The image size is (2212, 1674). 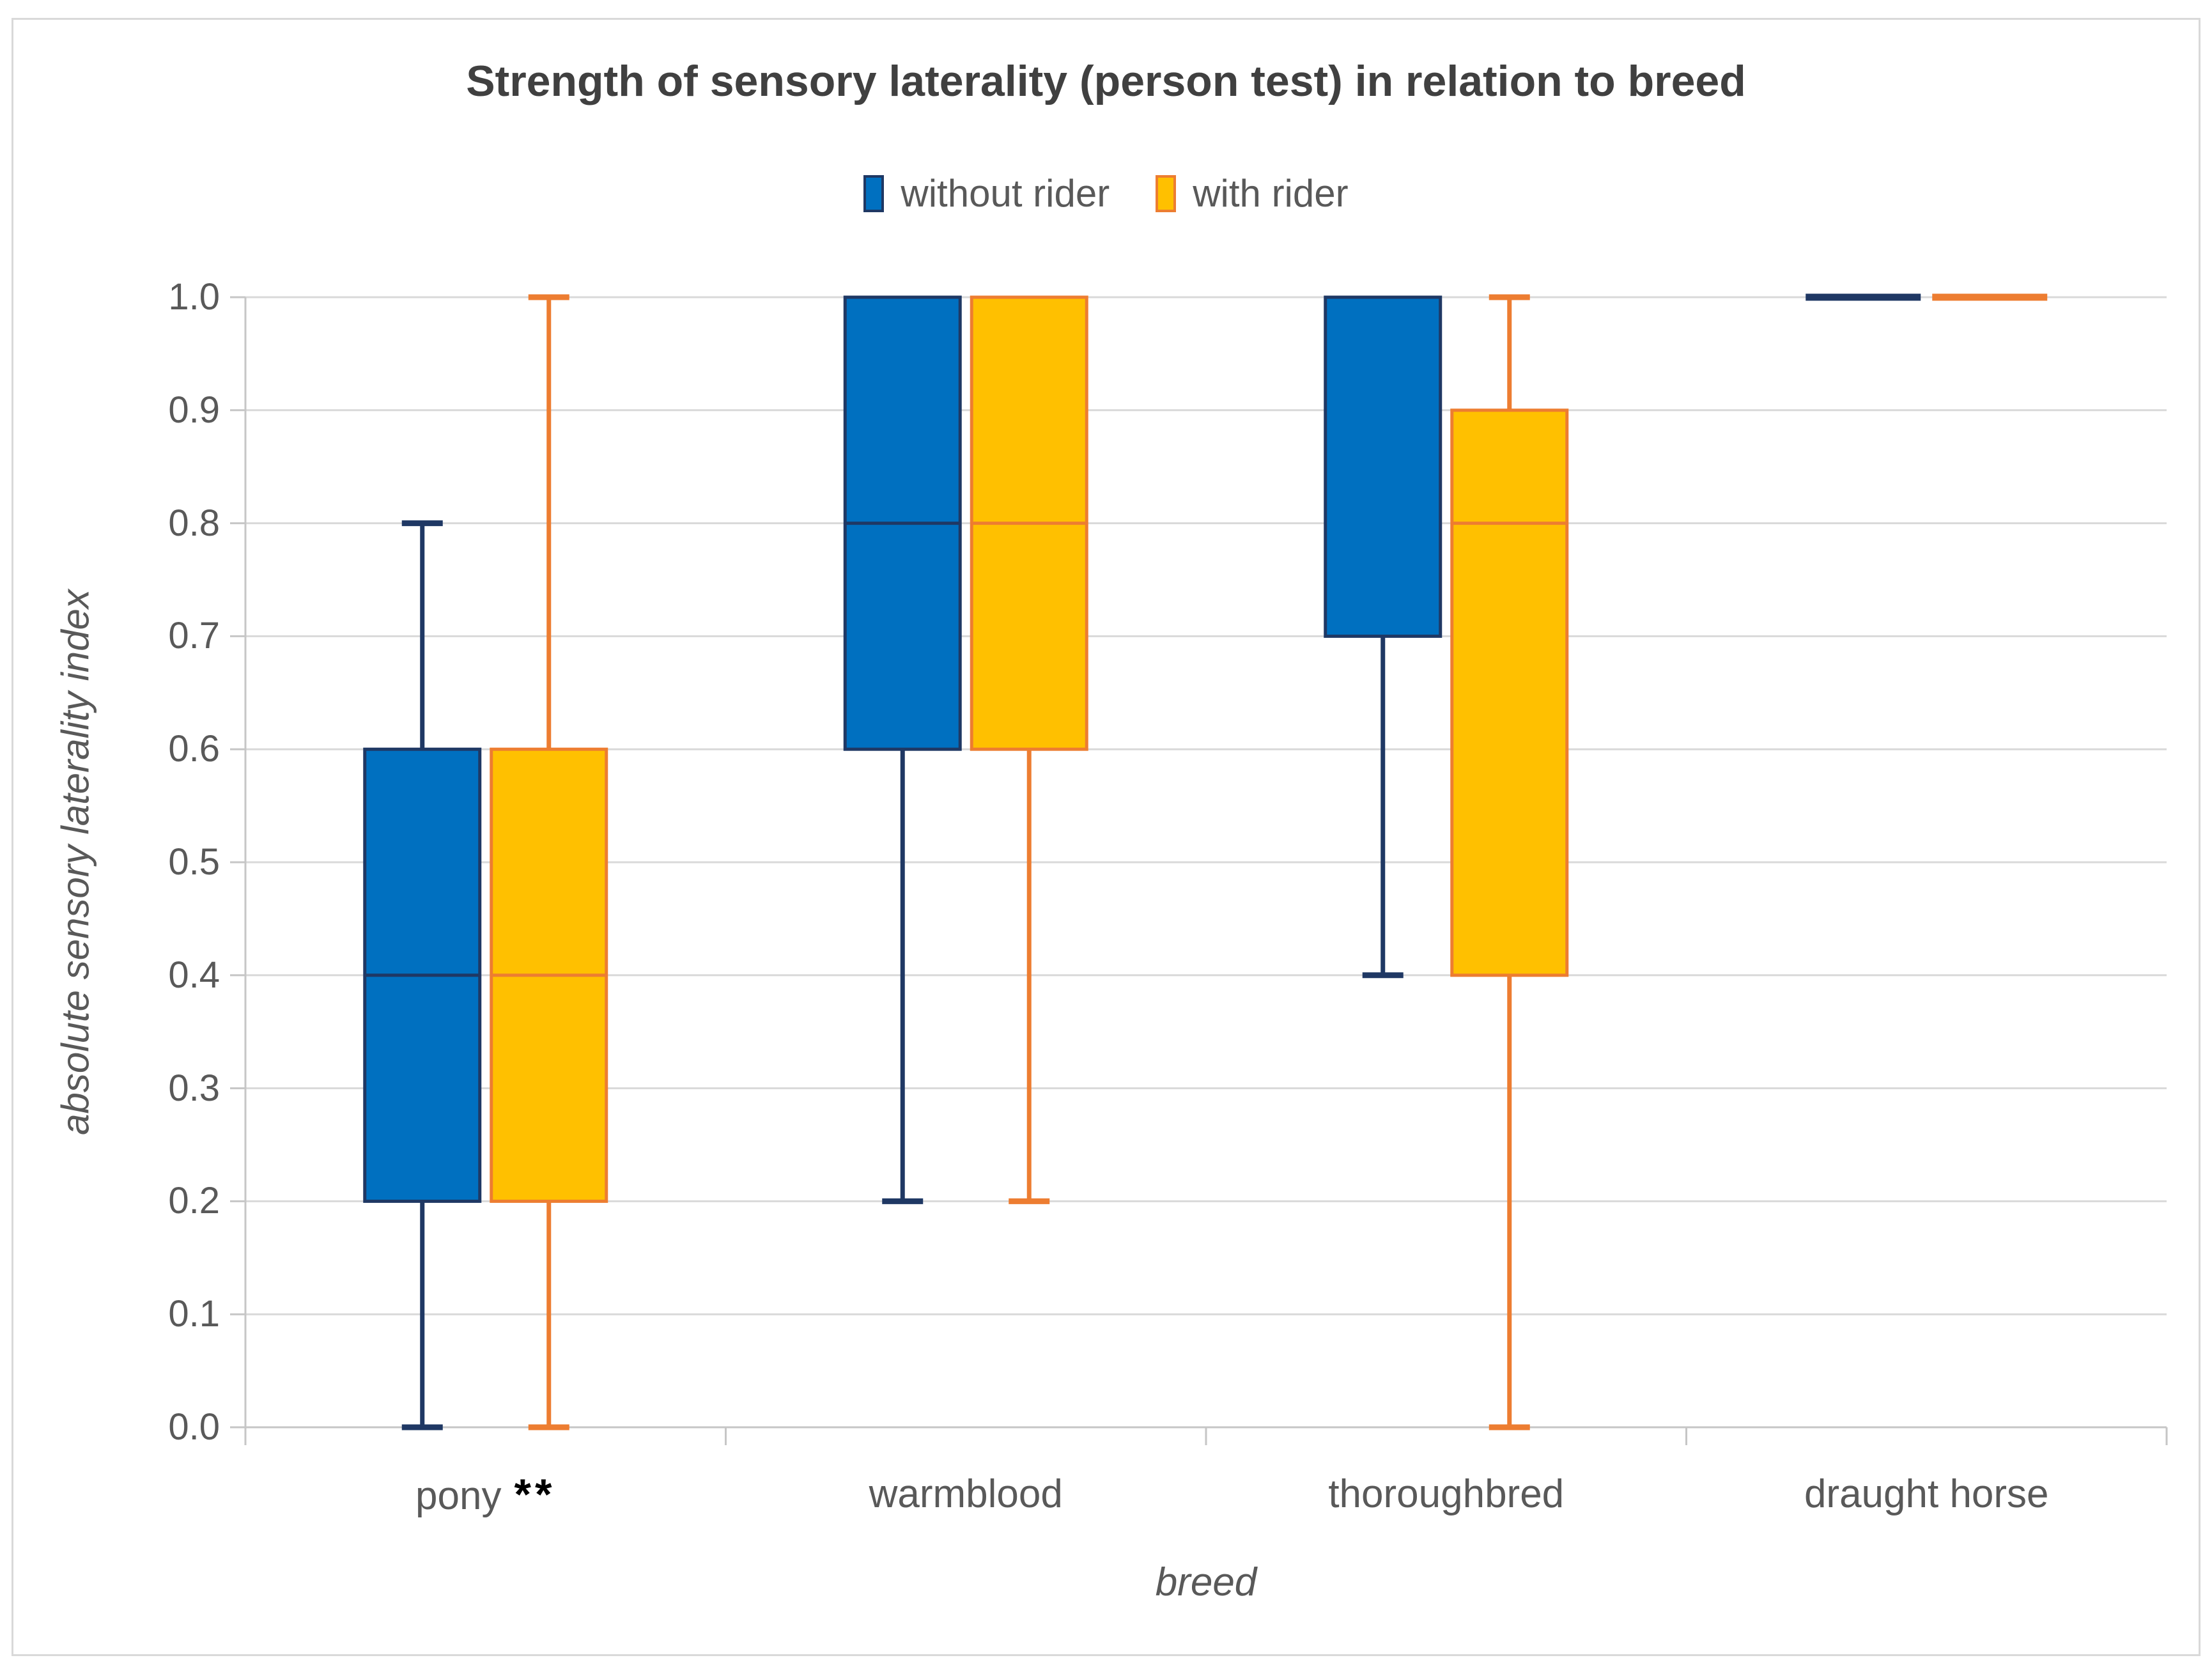 I want to click on legend-item-with-rider: with rider, so click(x=1252, y=193).